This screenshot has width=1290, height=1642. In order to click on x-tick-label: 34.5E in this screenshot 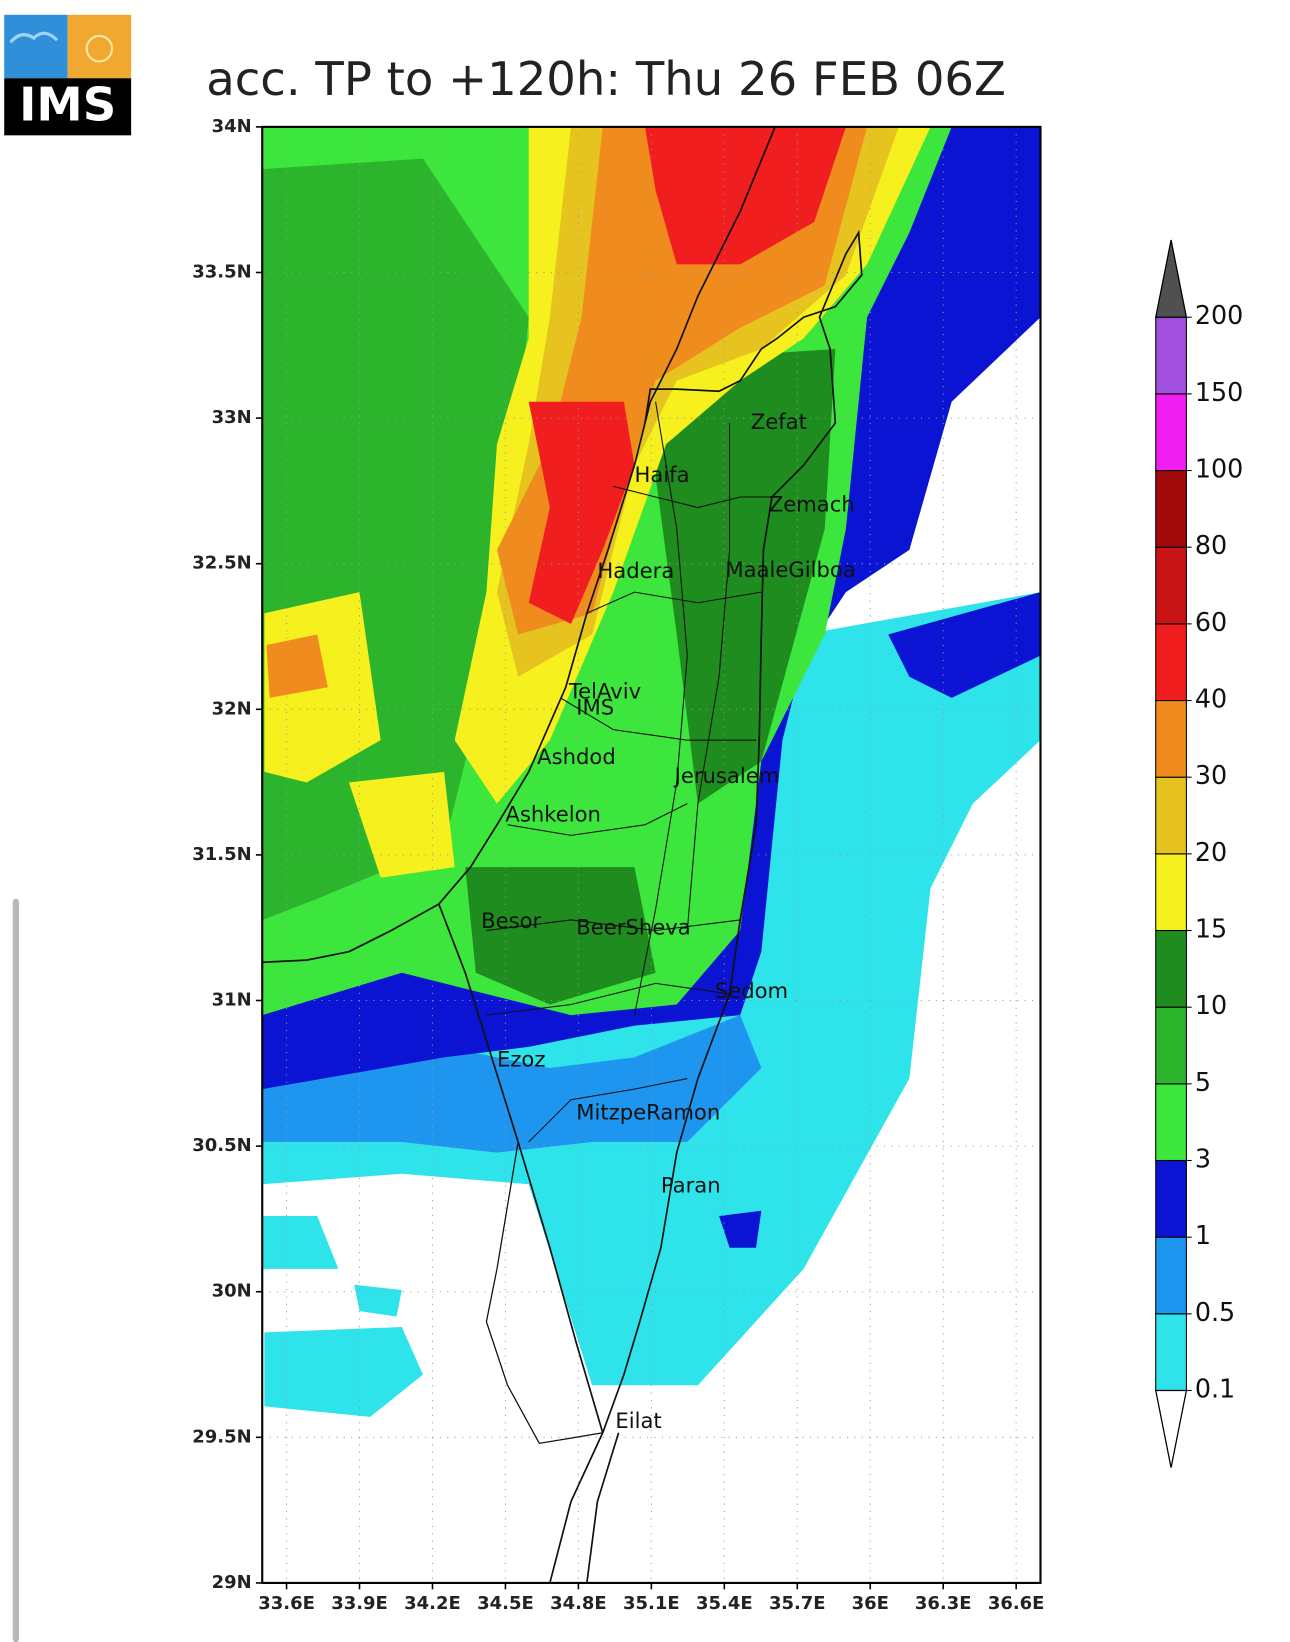, I will do `click(505, 1603)`.